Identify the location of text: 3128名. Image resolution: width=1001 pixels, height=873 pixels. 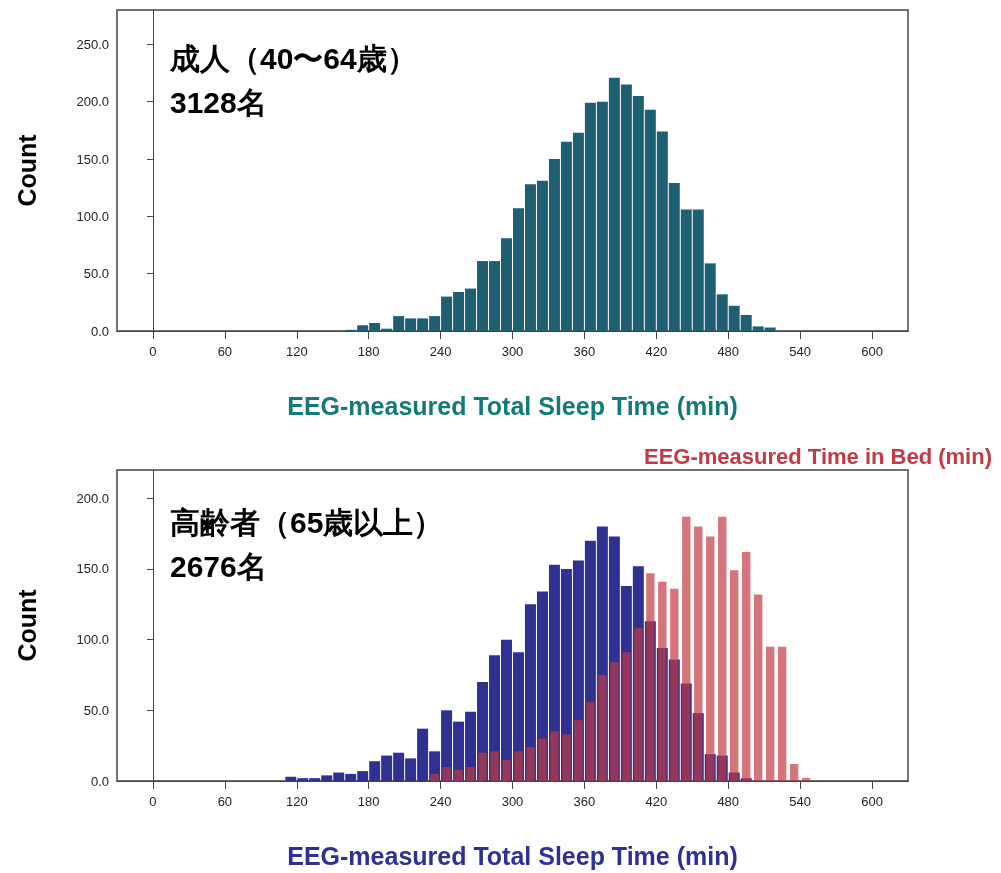
(218, 102).